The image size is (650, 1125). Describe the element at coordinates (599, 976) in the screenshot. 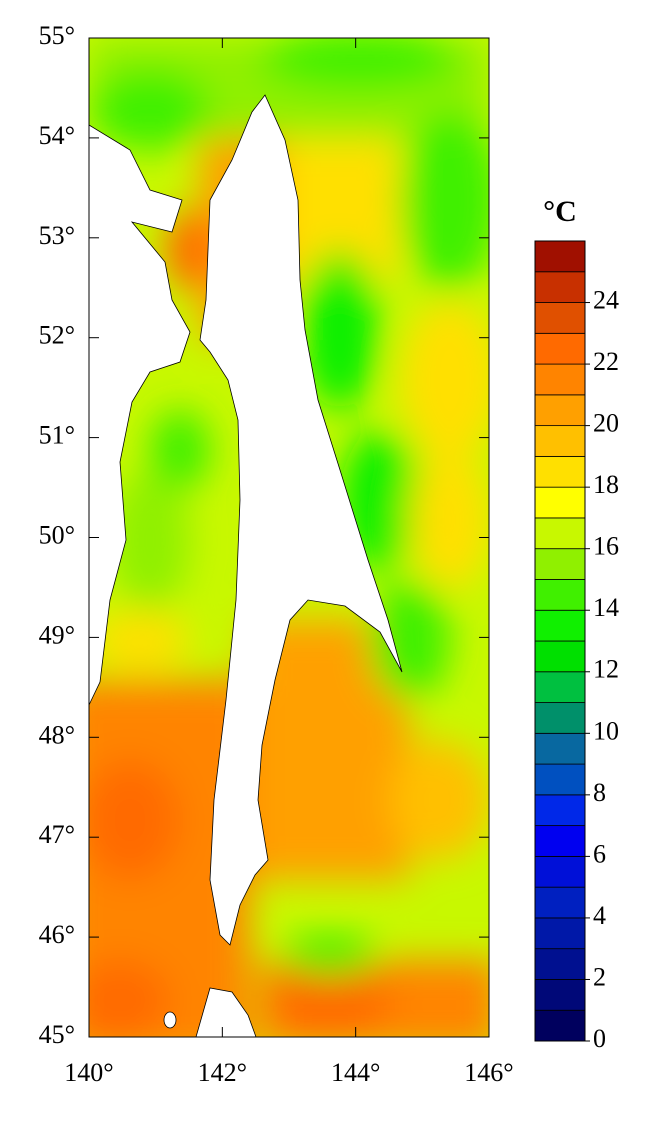

I see `colorbar-tick-label: 2` at that location.